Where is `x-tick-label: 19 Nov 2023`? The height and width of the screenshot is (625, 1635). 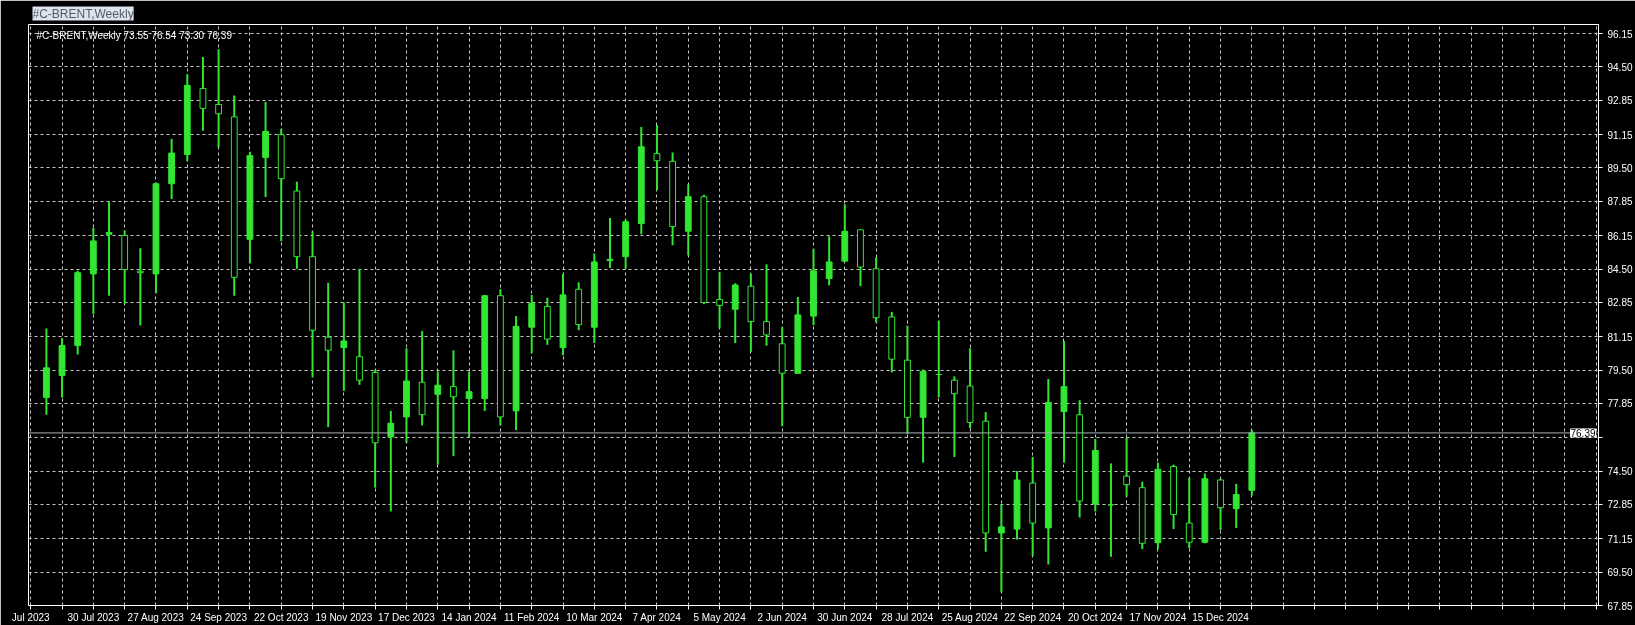
x-tick-label: 19 Nov 2023 is located at coordinates (344, 617).